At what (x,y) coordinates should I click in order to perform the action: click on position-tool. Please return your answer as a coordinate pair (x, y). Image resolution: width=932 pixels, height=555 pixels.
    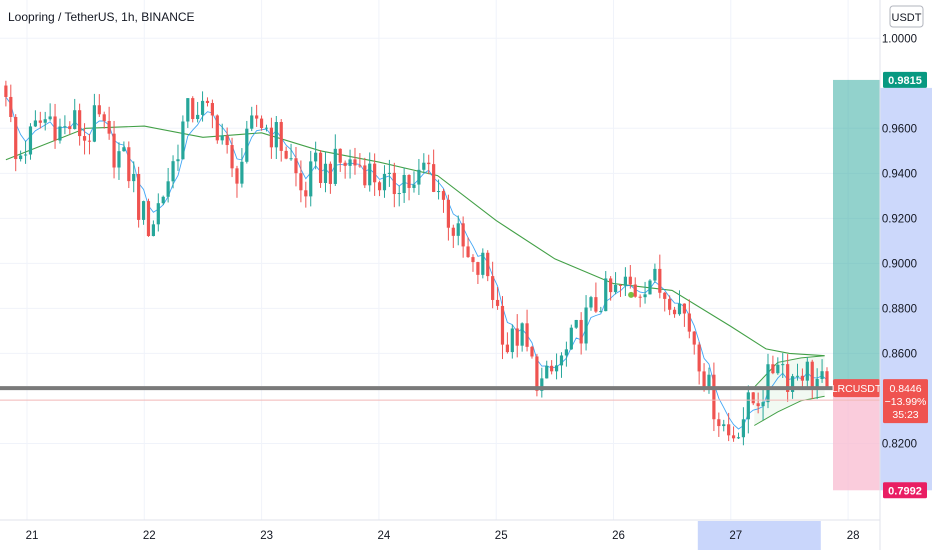
    Looking at the image, I should click on (856, 285).